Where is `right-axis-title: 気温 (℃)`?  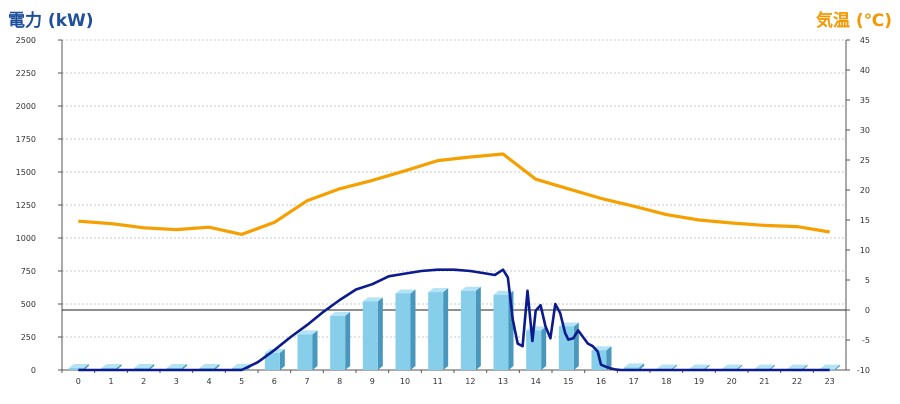
right-axis-title: 気温 (℃) is located at coordinates (853, 21).